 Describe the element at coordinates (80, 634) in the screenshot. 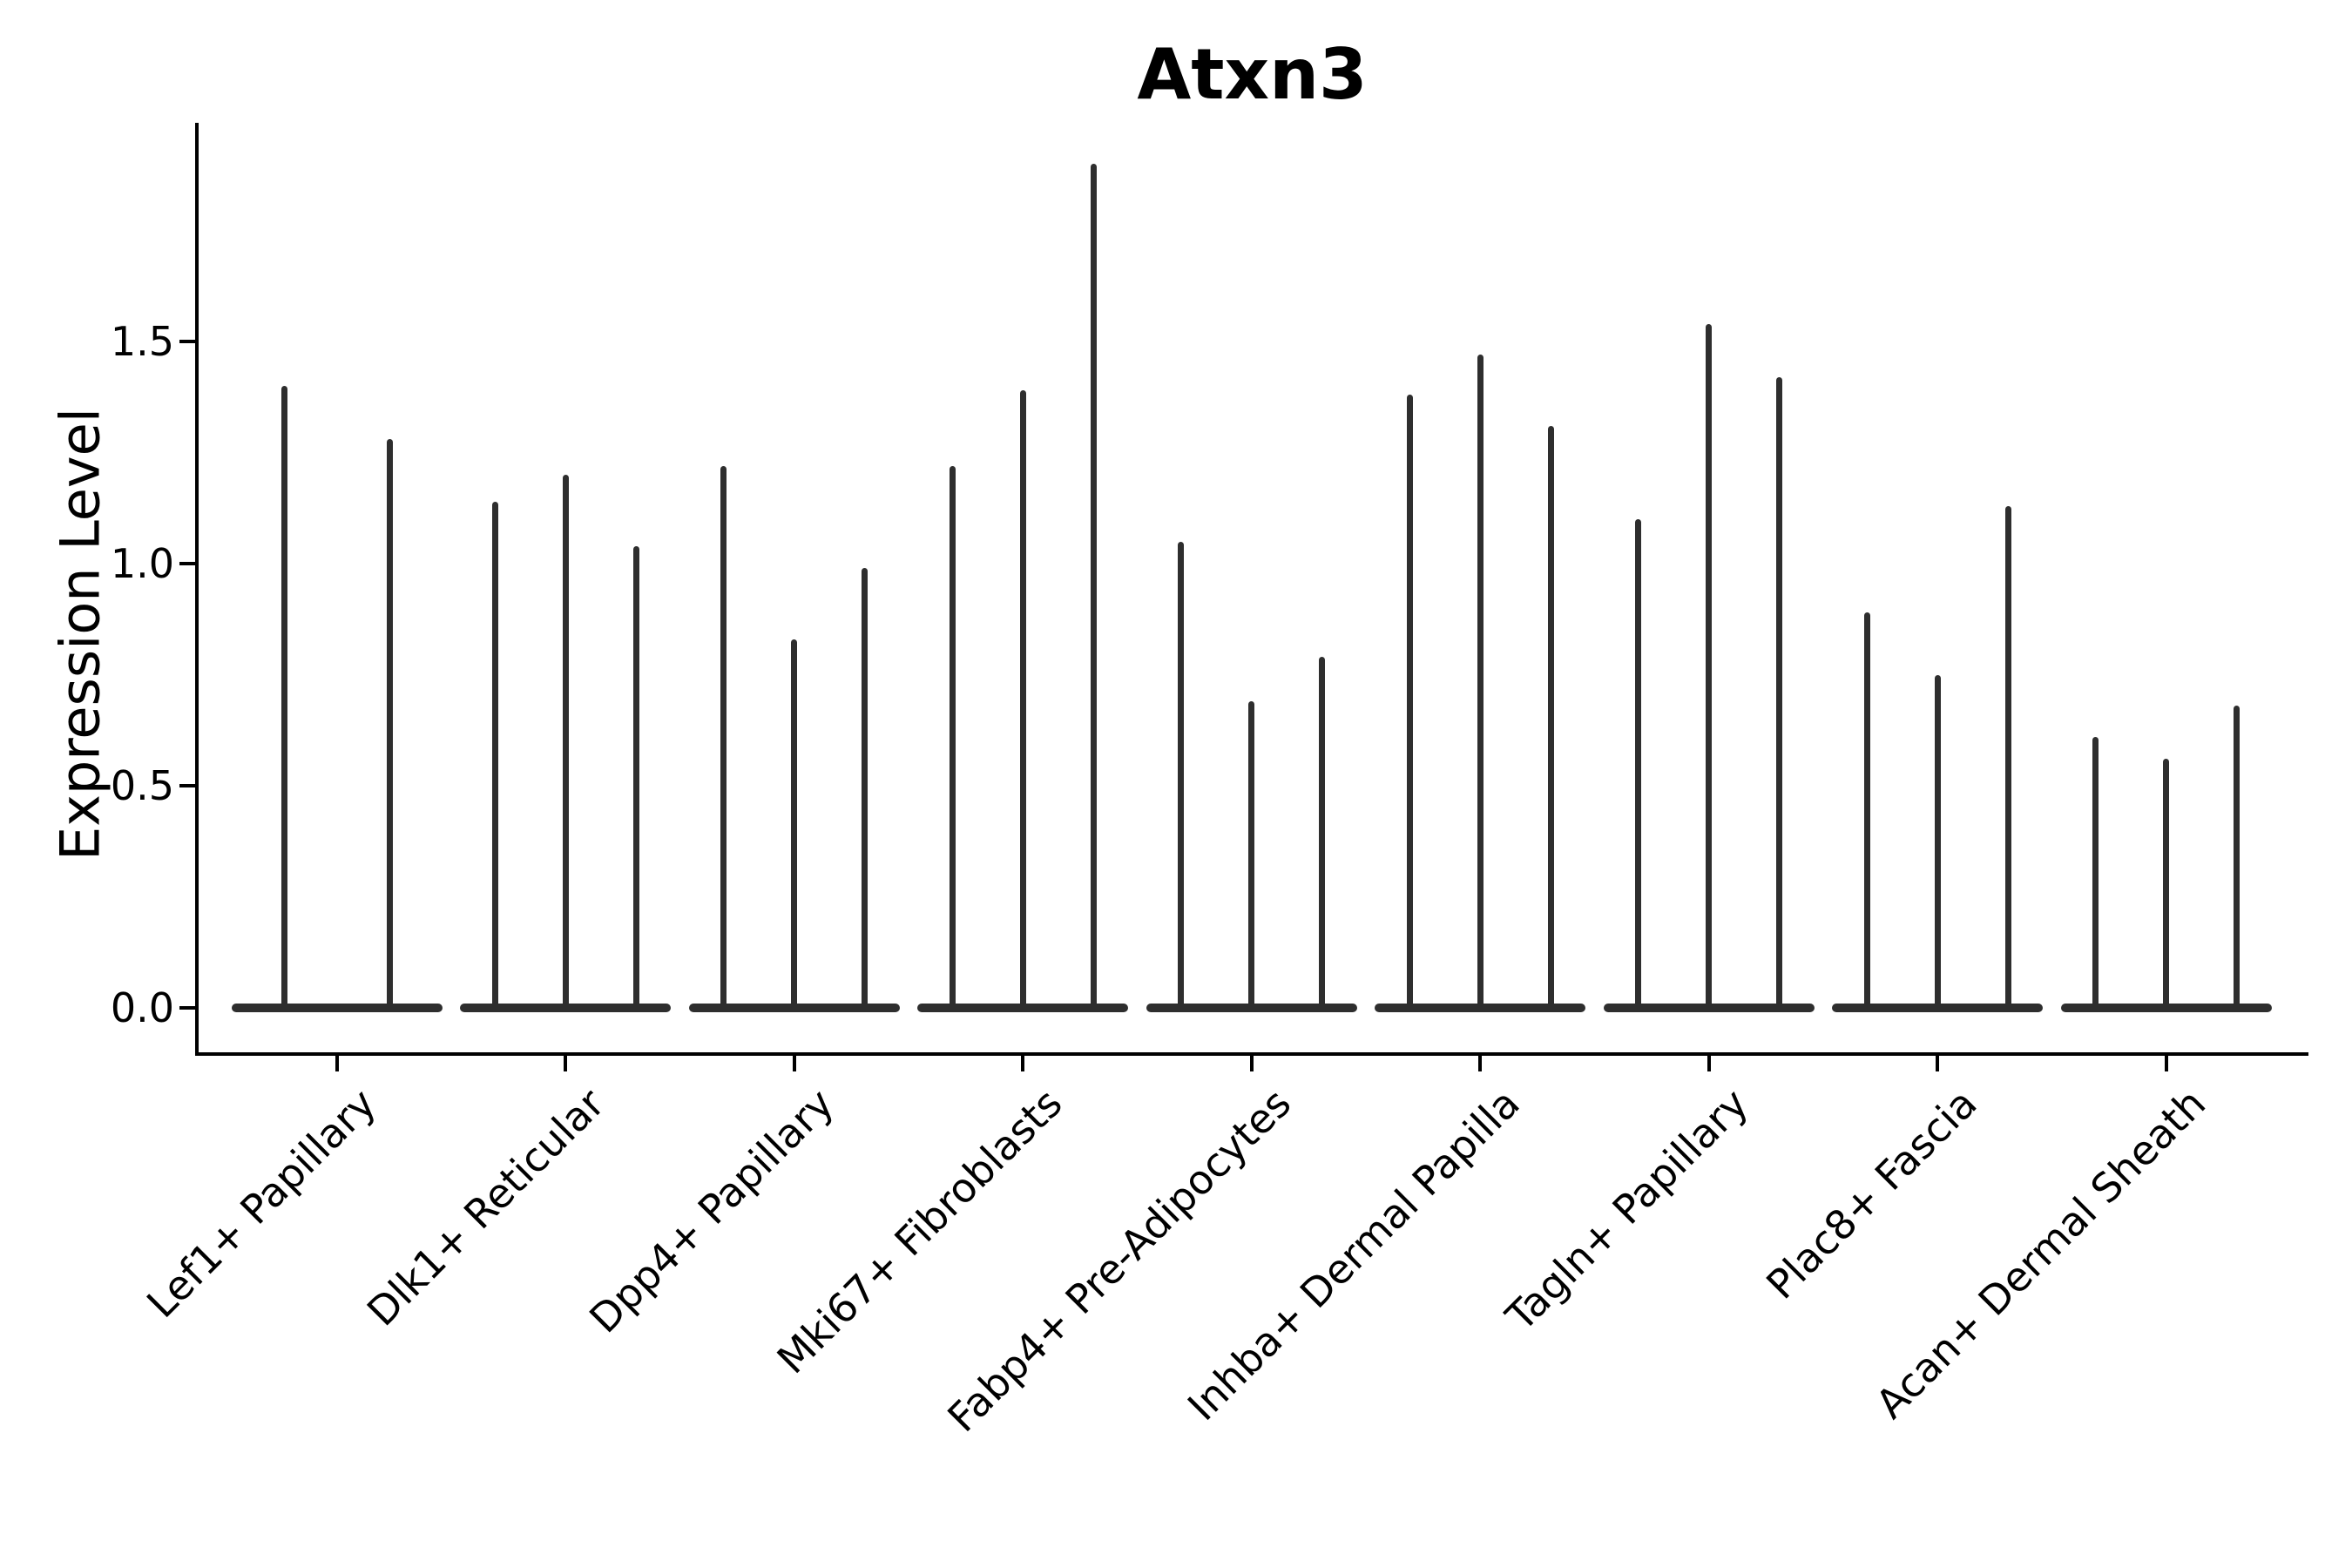

I see `y-axis-label: Expression Level` at that location.